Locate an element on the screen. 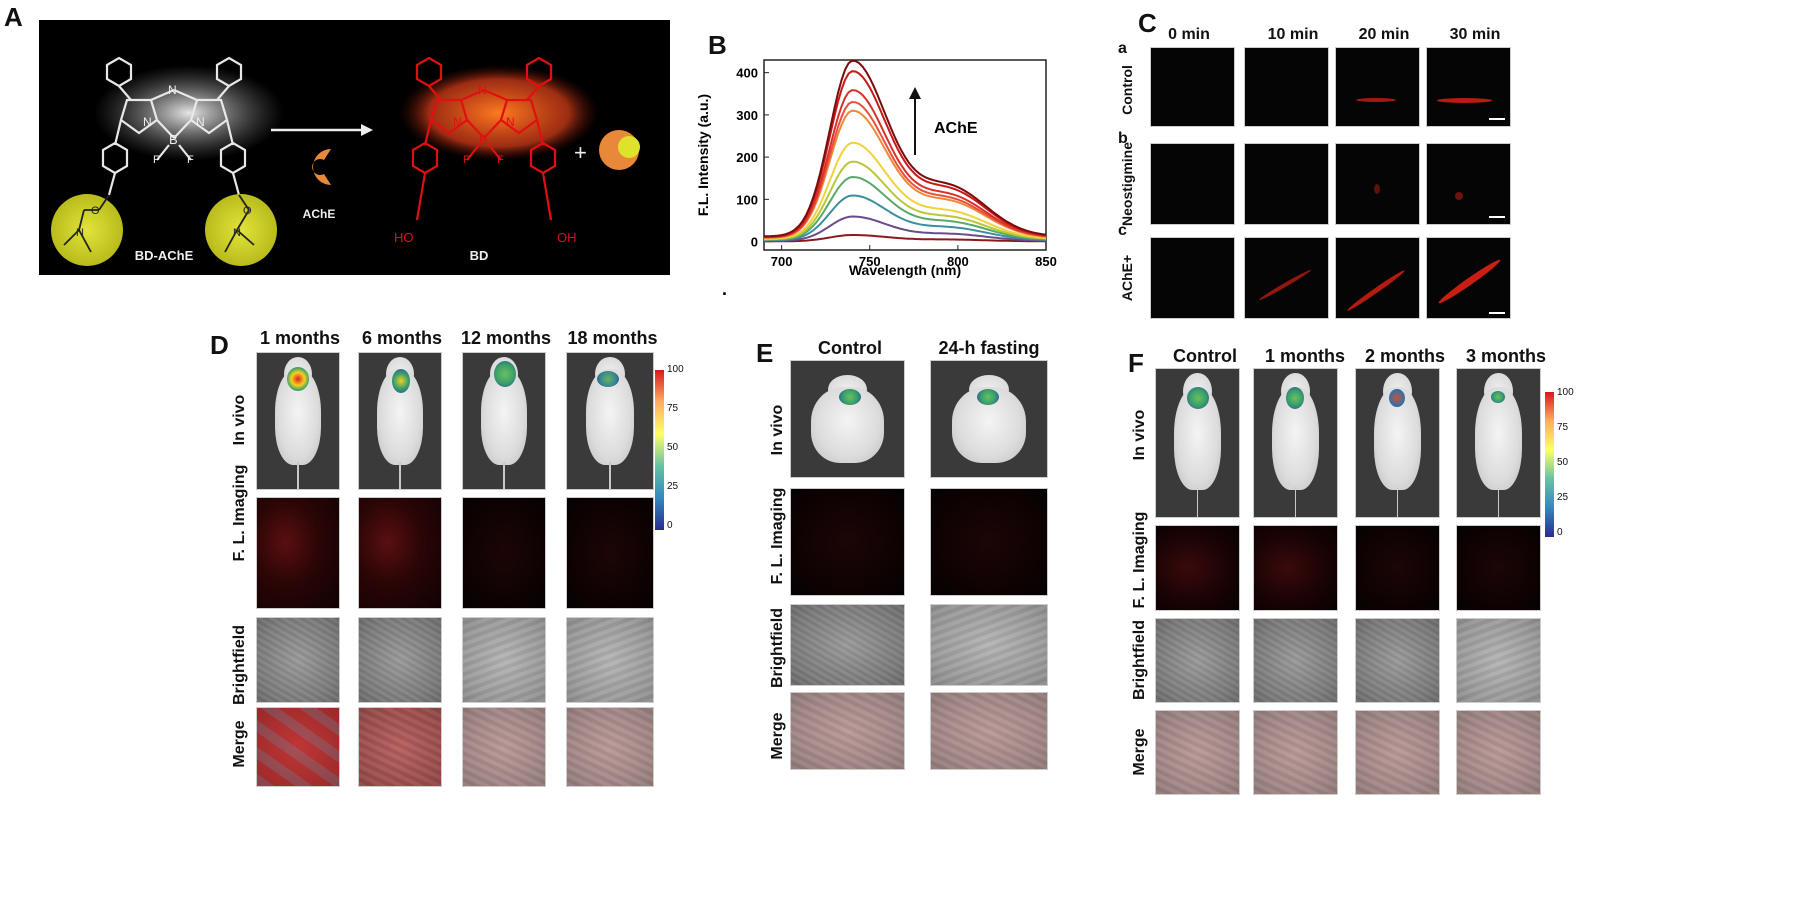 The height and width of the screenshot is (915, 1800). panel-e-row-brightfield: Brightfield is located at coordinates (777, 648).